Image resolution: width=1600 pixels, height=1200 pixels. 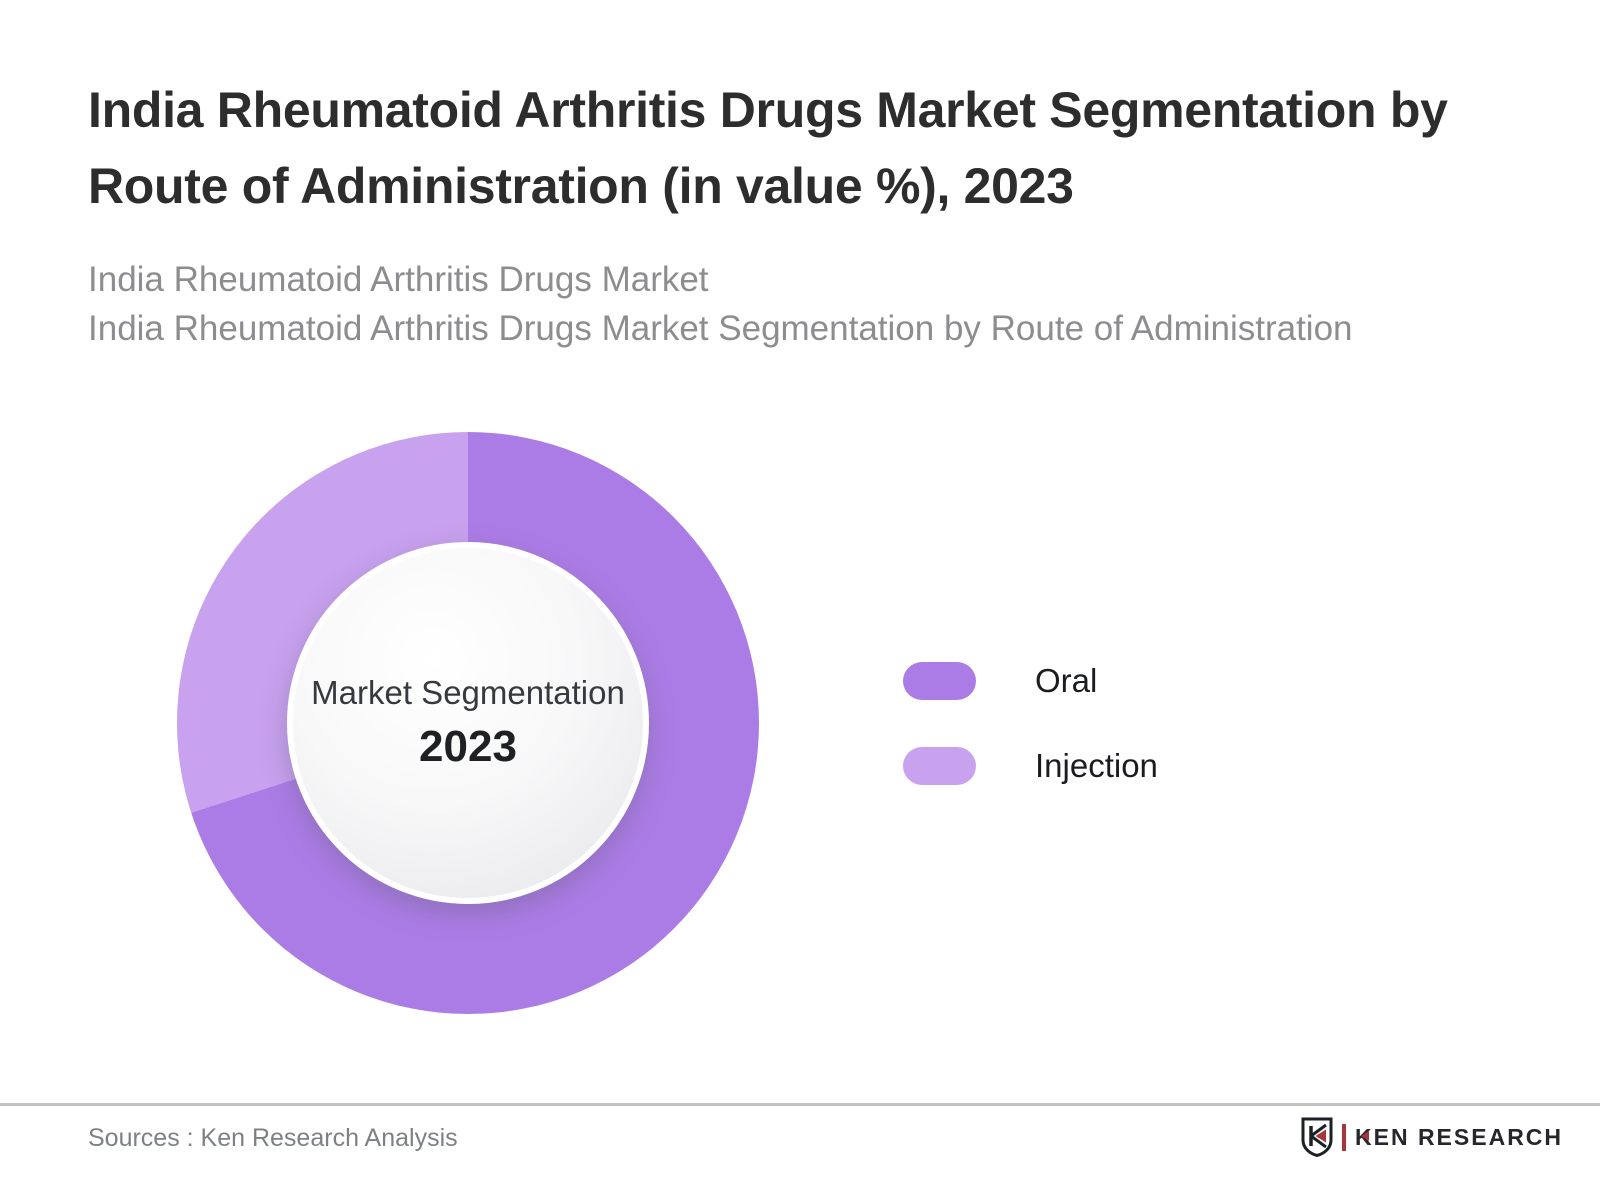 I want to click on brand-divider-bar, so click(x=1344, y=1137).